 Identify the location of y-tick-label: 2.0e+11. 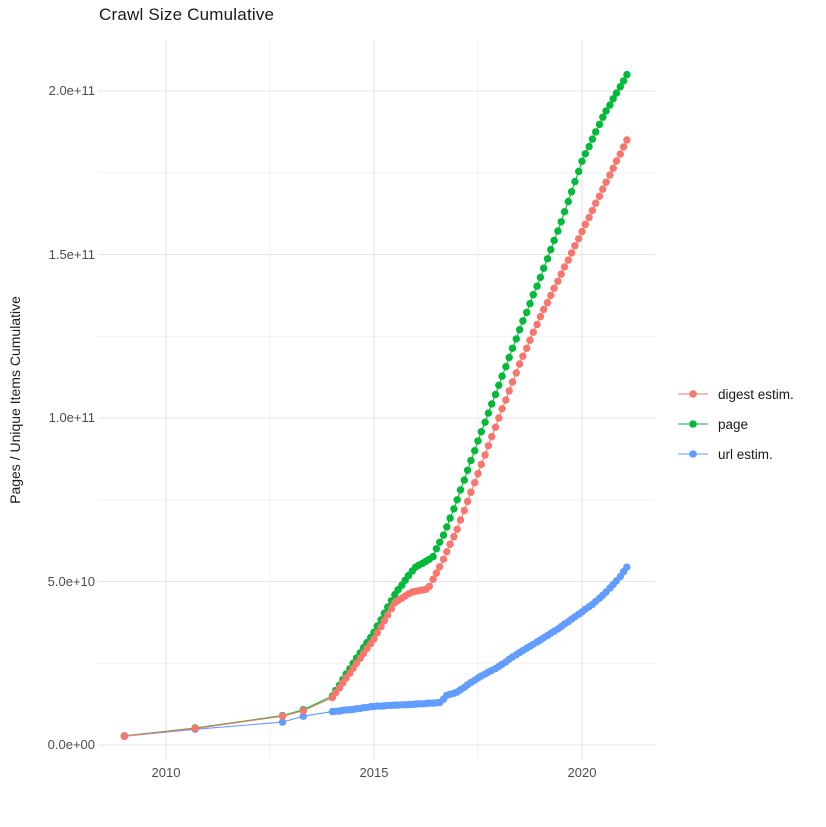
(71, 90).